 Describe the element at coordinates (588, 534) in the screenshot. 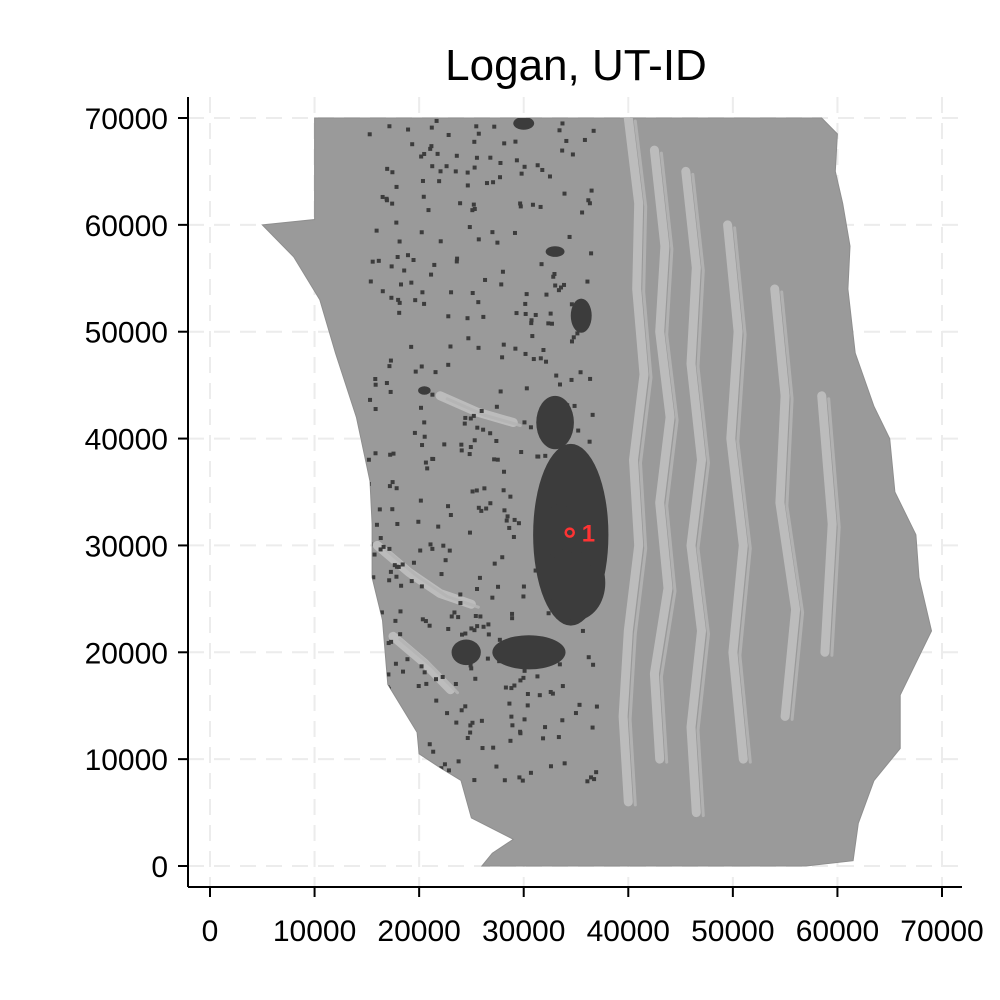

I see `marker-label-0: 1` at that location.